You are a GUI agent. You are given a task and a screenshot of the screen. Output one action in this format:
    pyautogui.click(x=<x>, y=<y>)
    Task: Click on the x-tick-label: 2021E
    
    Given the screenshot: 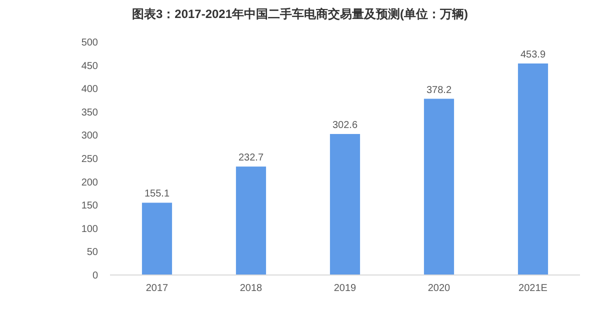 What is the action you would take?
    pyautogui.click(x=533, y=288)
    